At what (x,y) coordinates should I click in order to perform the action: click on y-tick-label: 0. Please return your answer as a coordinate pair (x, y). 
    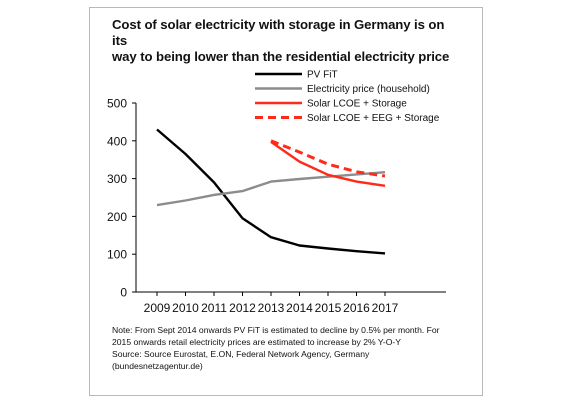
    Looking at the image, I should click on (123, 293).